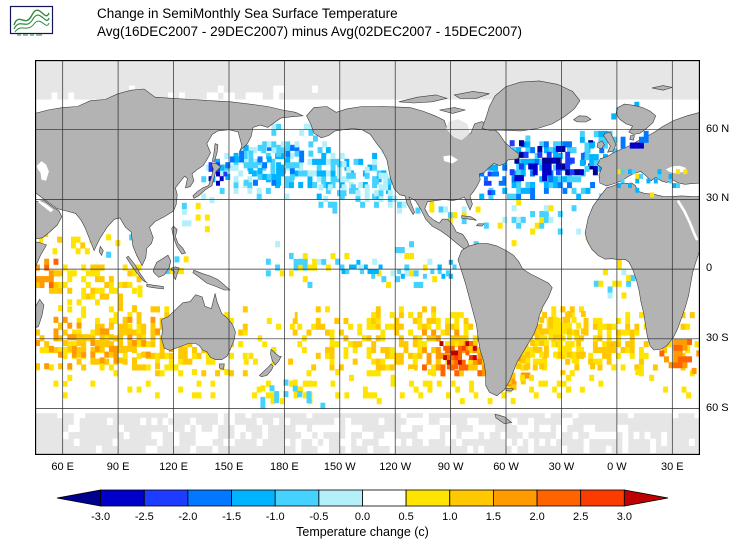 The image size is (755, 560). Describe the element at coordinates (580, 517) in the screenshot. I see `colorbar-tick-label: 2.5` at that location.